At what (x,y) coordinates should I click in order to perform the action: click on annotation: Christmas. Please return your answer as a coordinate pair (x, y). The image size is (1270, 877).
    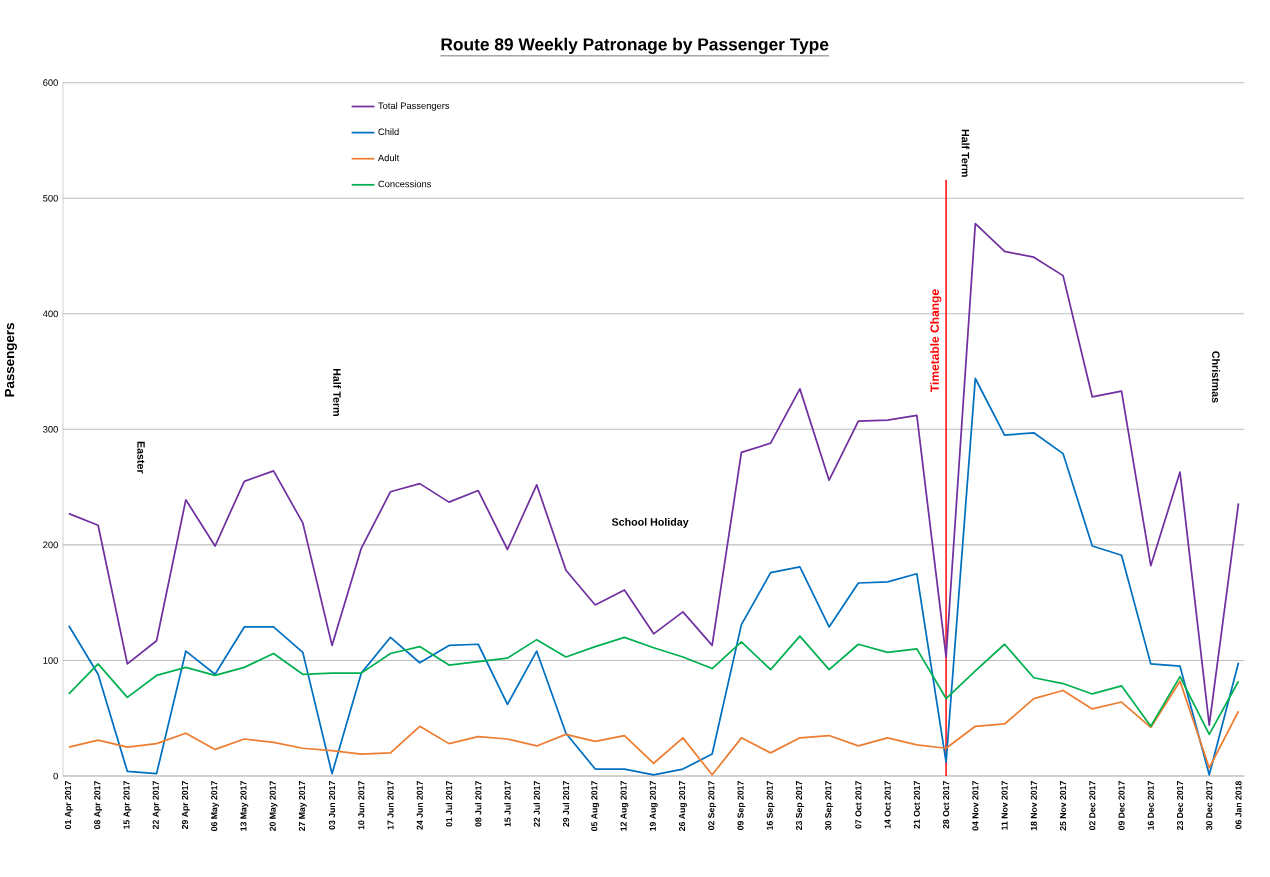
    Looking at the image, I should click on (1216, 377).